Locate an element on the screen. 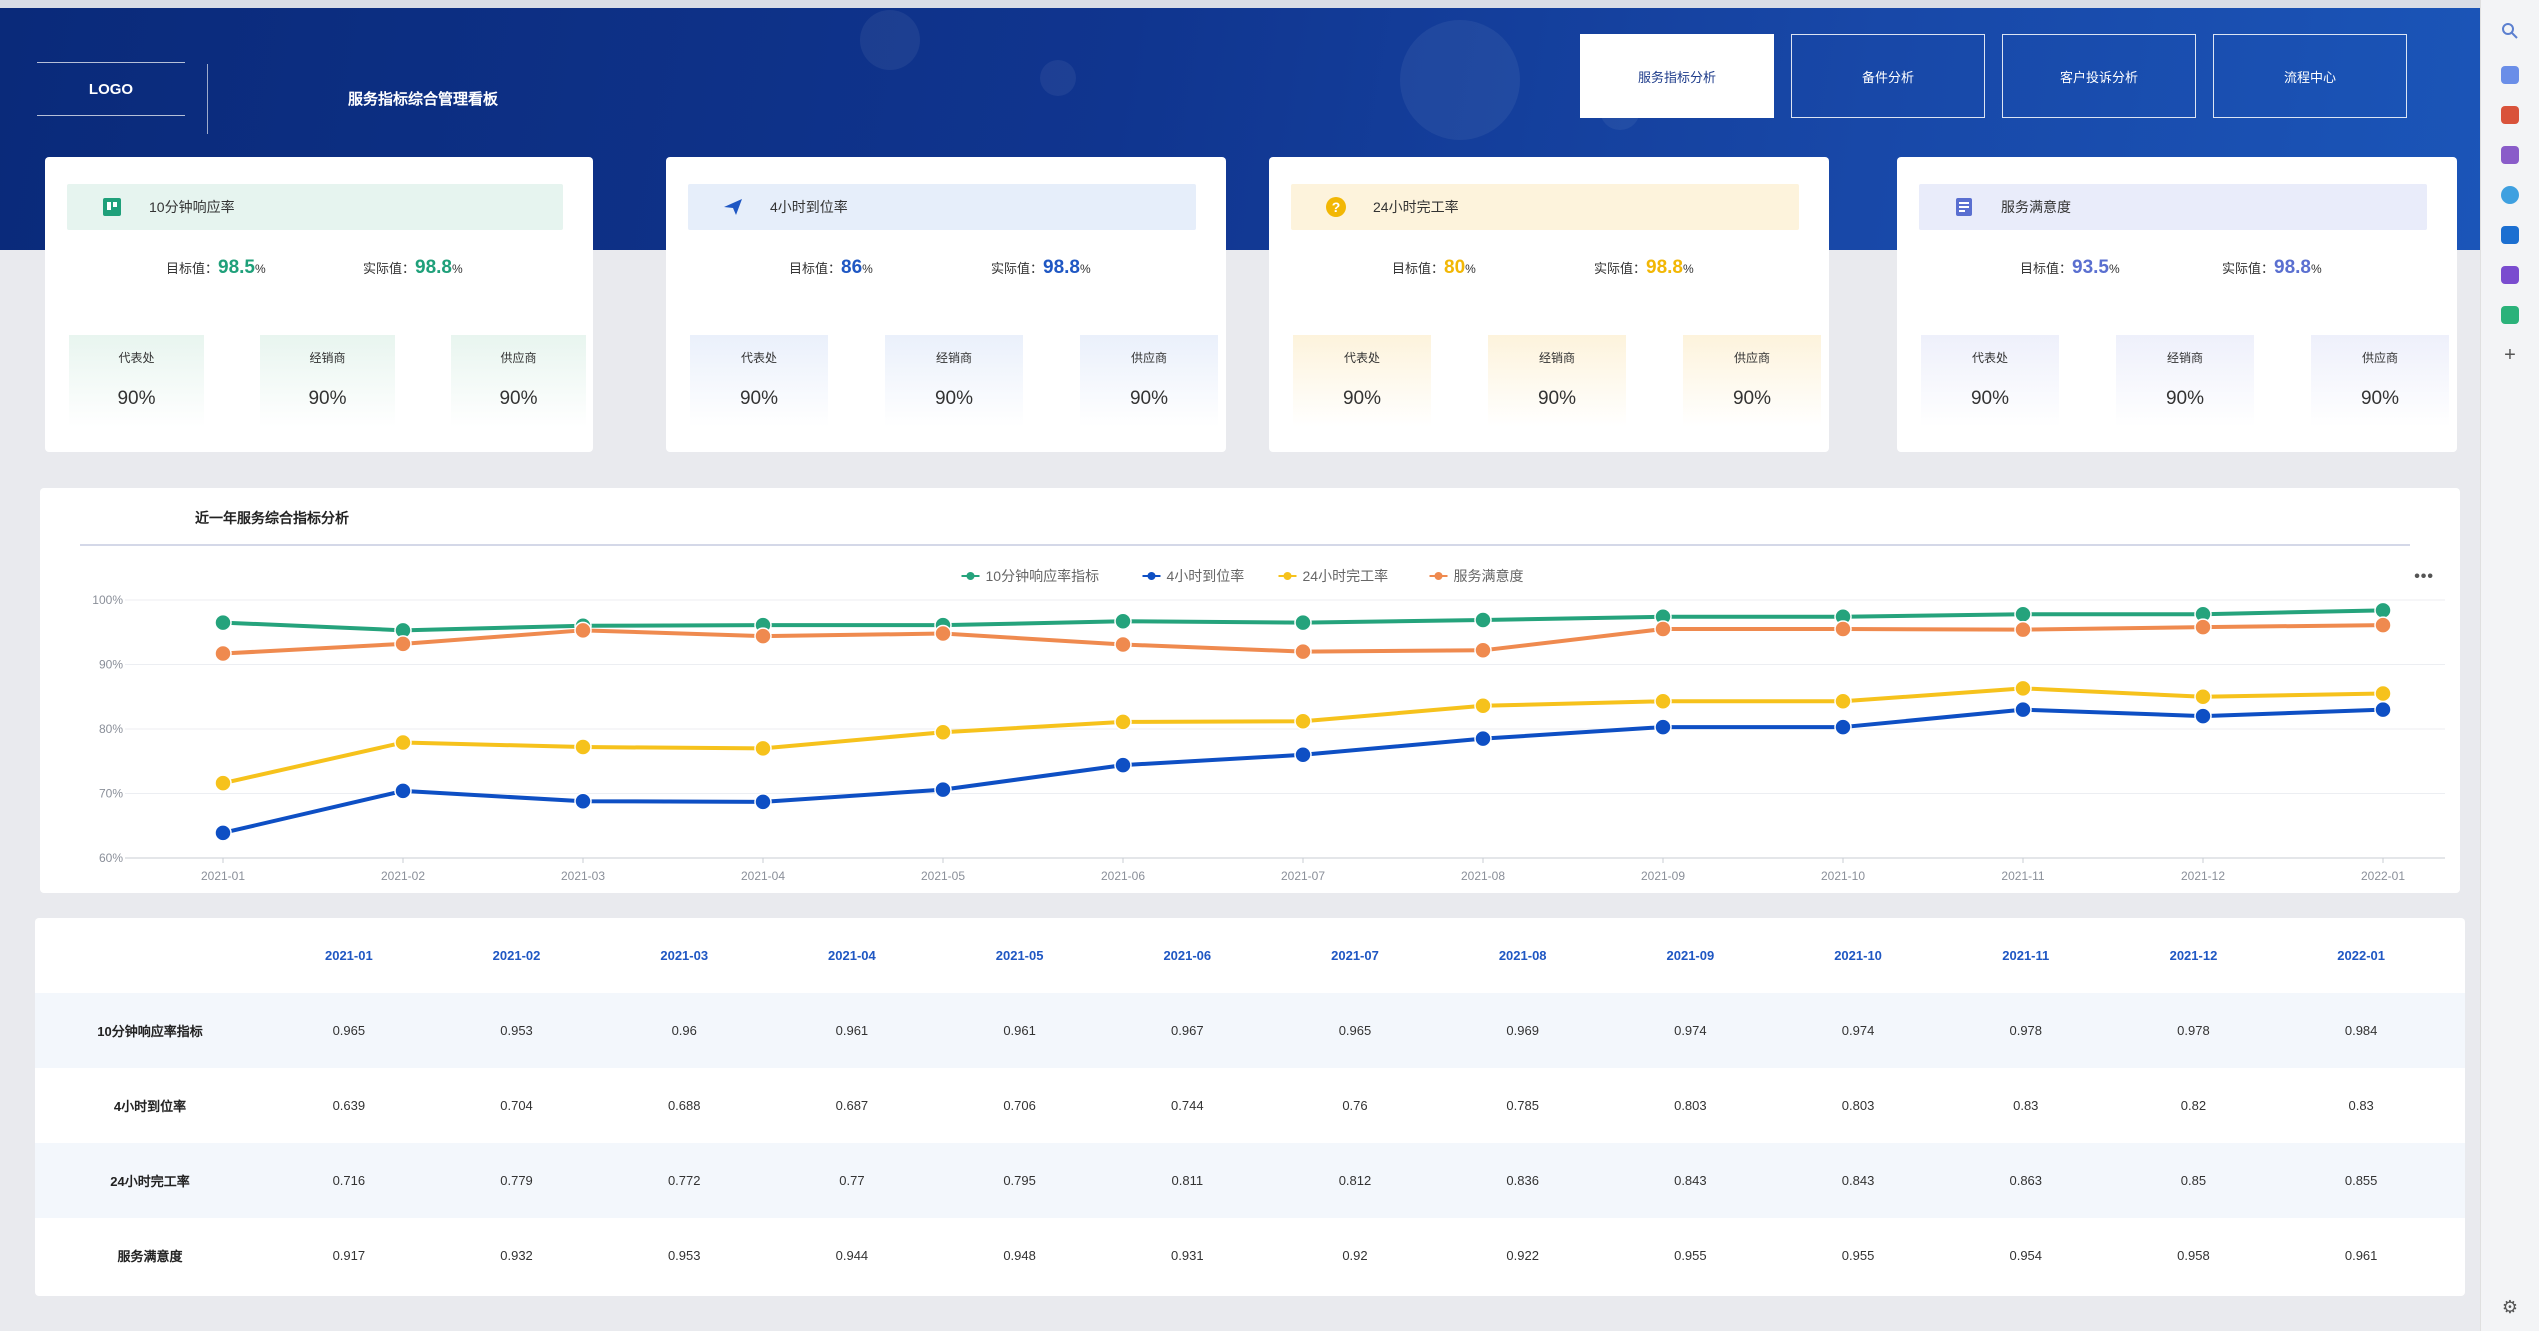 The width and height of the screenshot is (2539, 1331). table-cell: 0.955 is located at coordinates (1690, 1255).